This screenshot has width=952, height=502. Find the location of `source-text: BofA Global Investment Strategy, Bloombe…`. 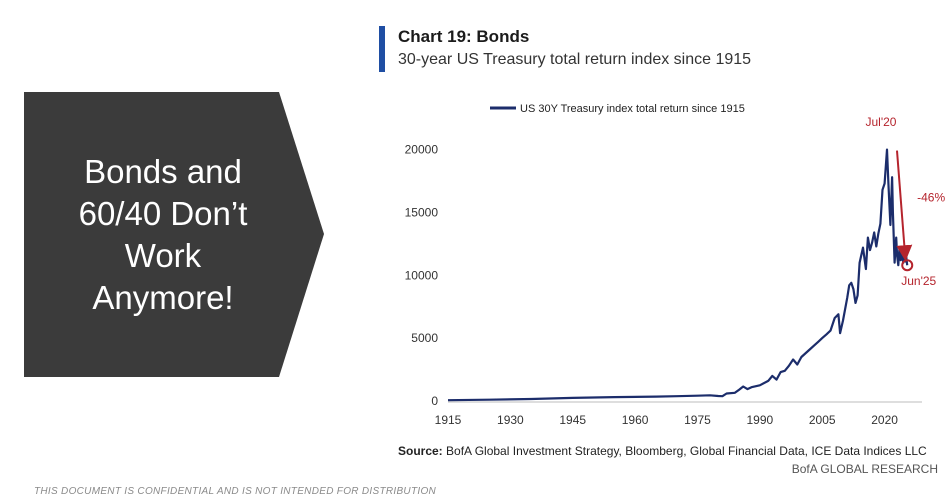

source-text: BofA Global Investment Strategy, Bloombe… is located at coordinates (684, 451).